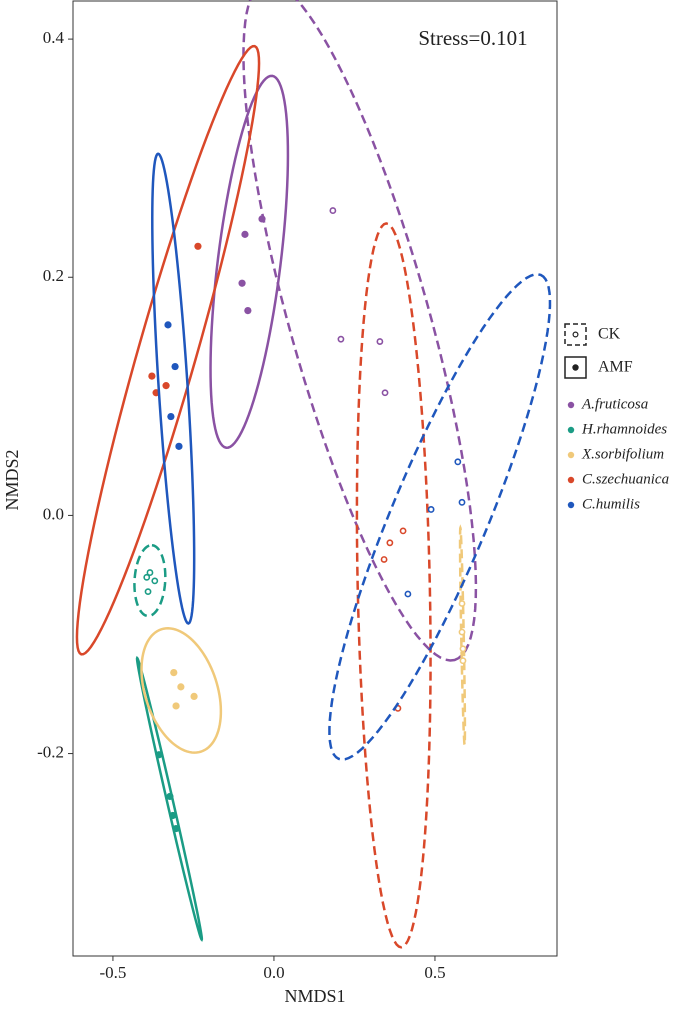  I want to click on legend-label: C.szechuanica, so click(625, 479).